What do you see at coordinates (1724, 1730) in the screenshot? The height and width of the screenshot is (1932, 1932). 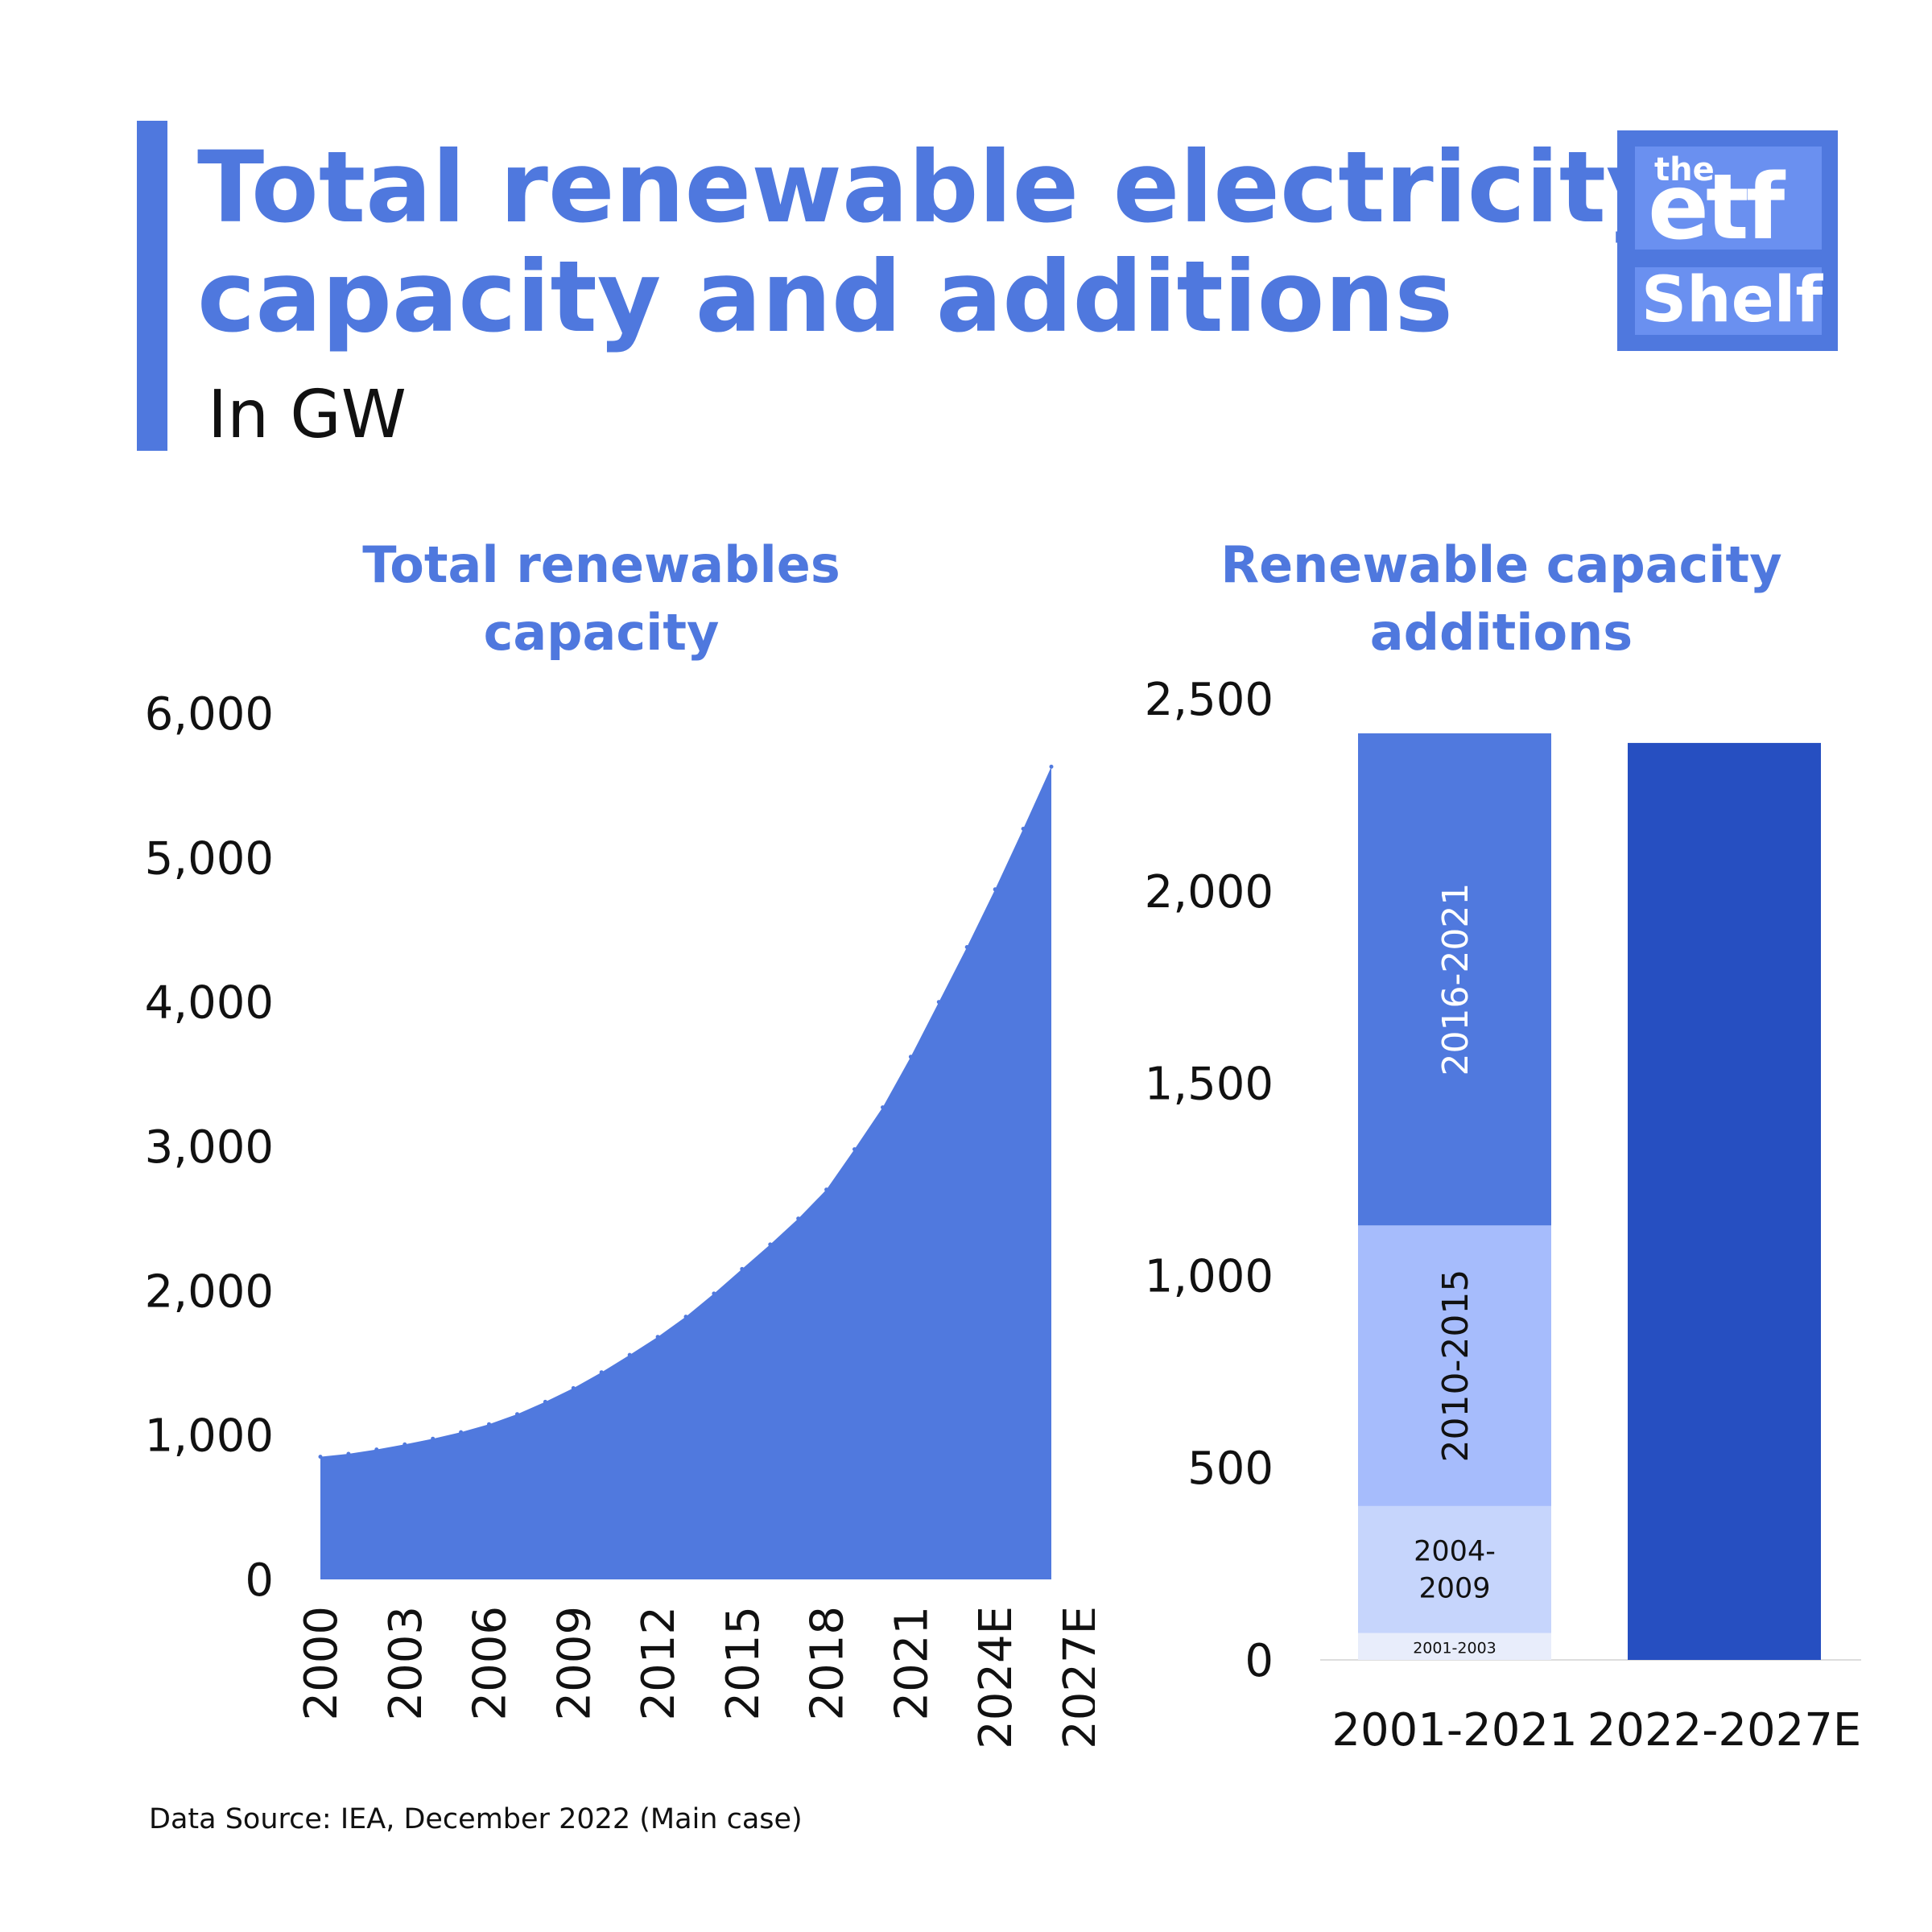 I see `x-tick-label: 2022-2027E` at bounding box center [1724, 1730].